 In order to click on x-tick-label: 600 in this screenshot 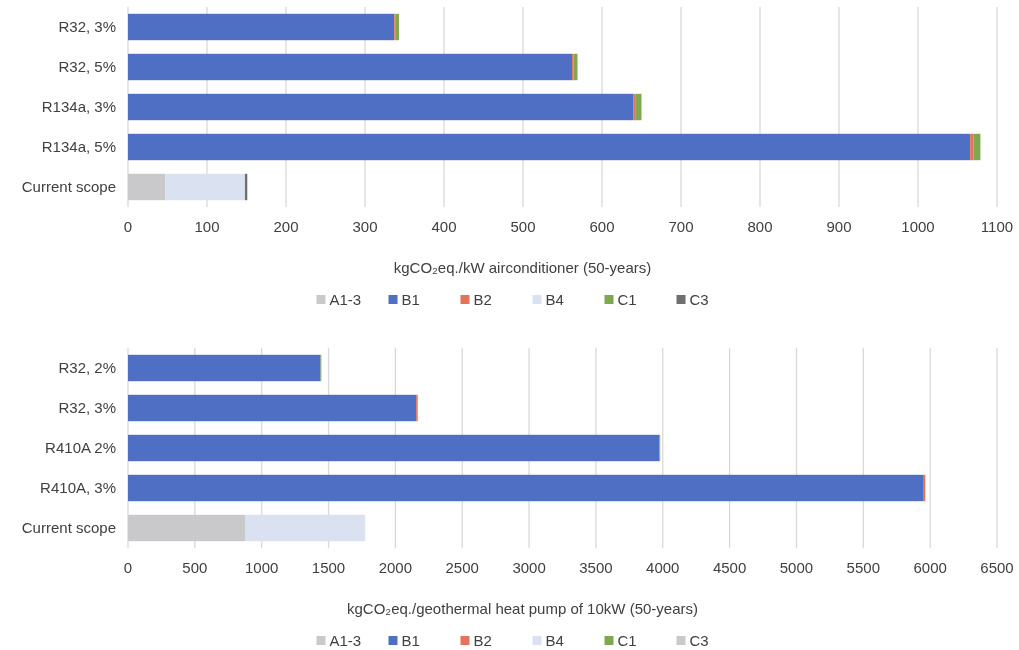, I will do `click(602, 226)`.